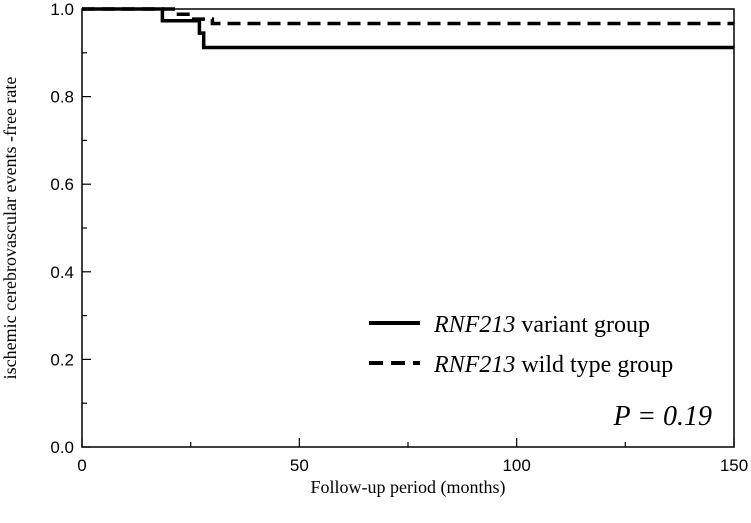 Image resolution: width=751 pixels, height=523 pixels. Describe the element at coordinates (62, 359) in the screenshot. I see `y-tick-label: 0.2` at that location.